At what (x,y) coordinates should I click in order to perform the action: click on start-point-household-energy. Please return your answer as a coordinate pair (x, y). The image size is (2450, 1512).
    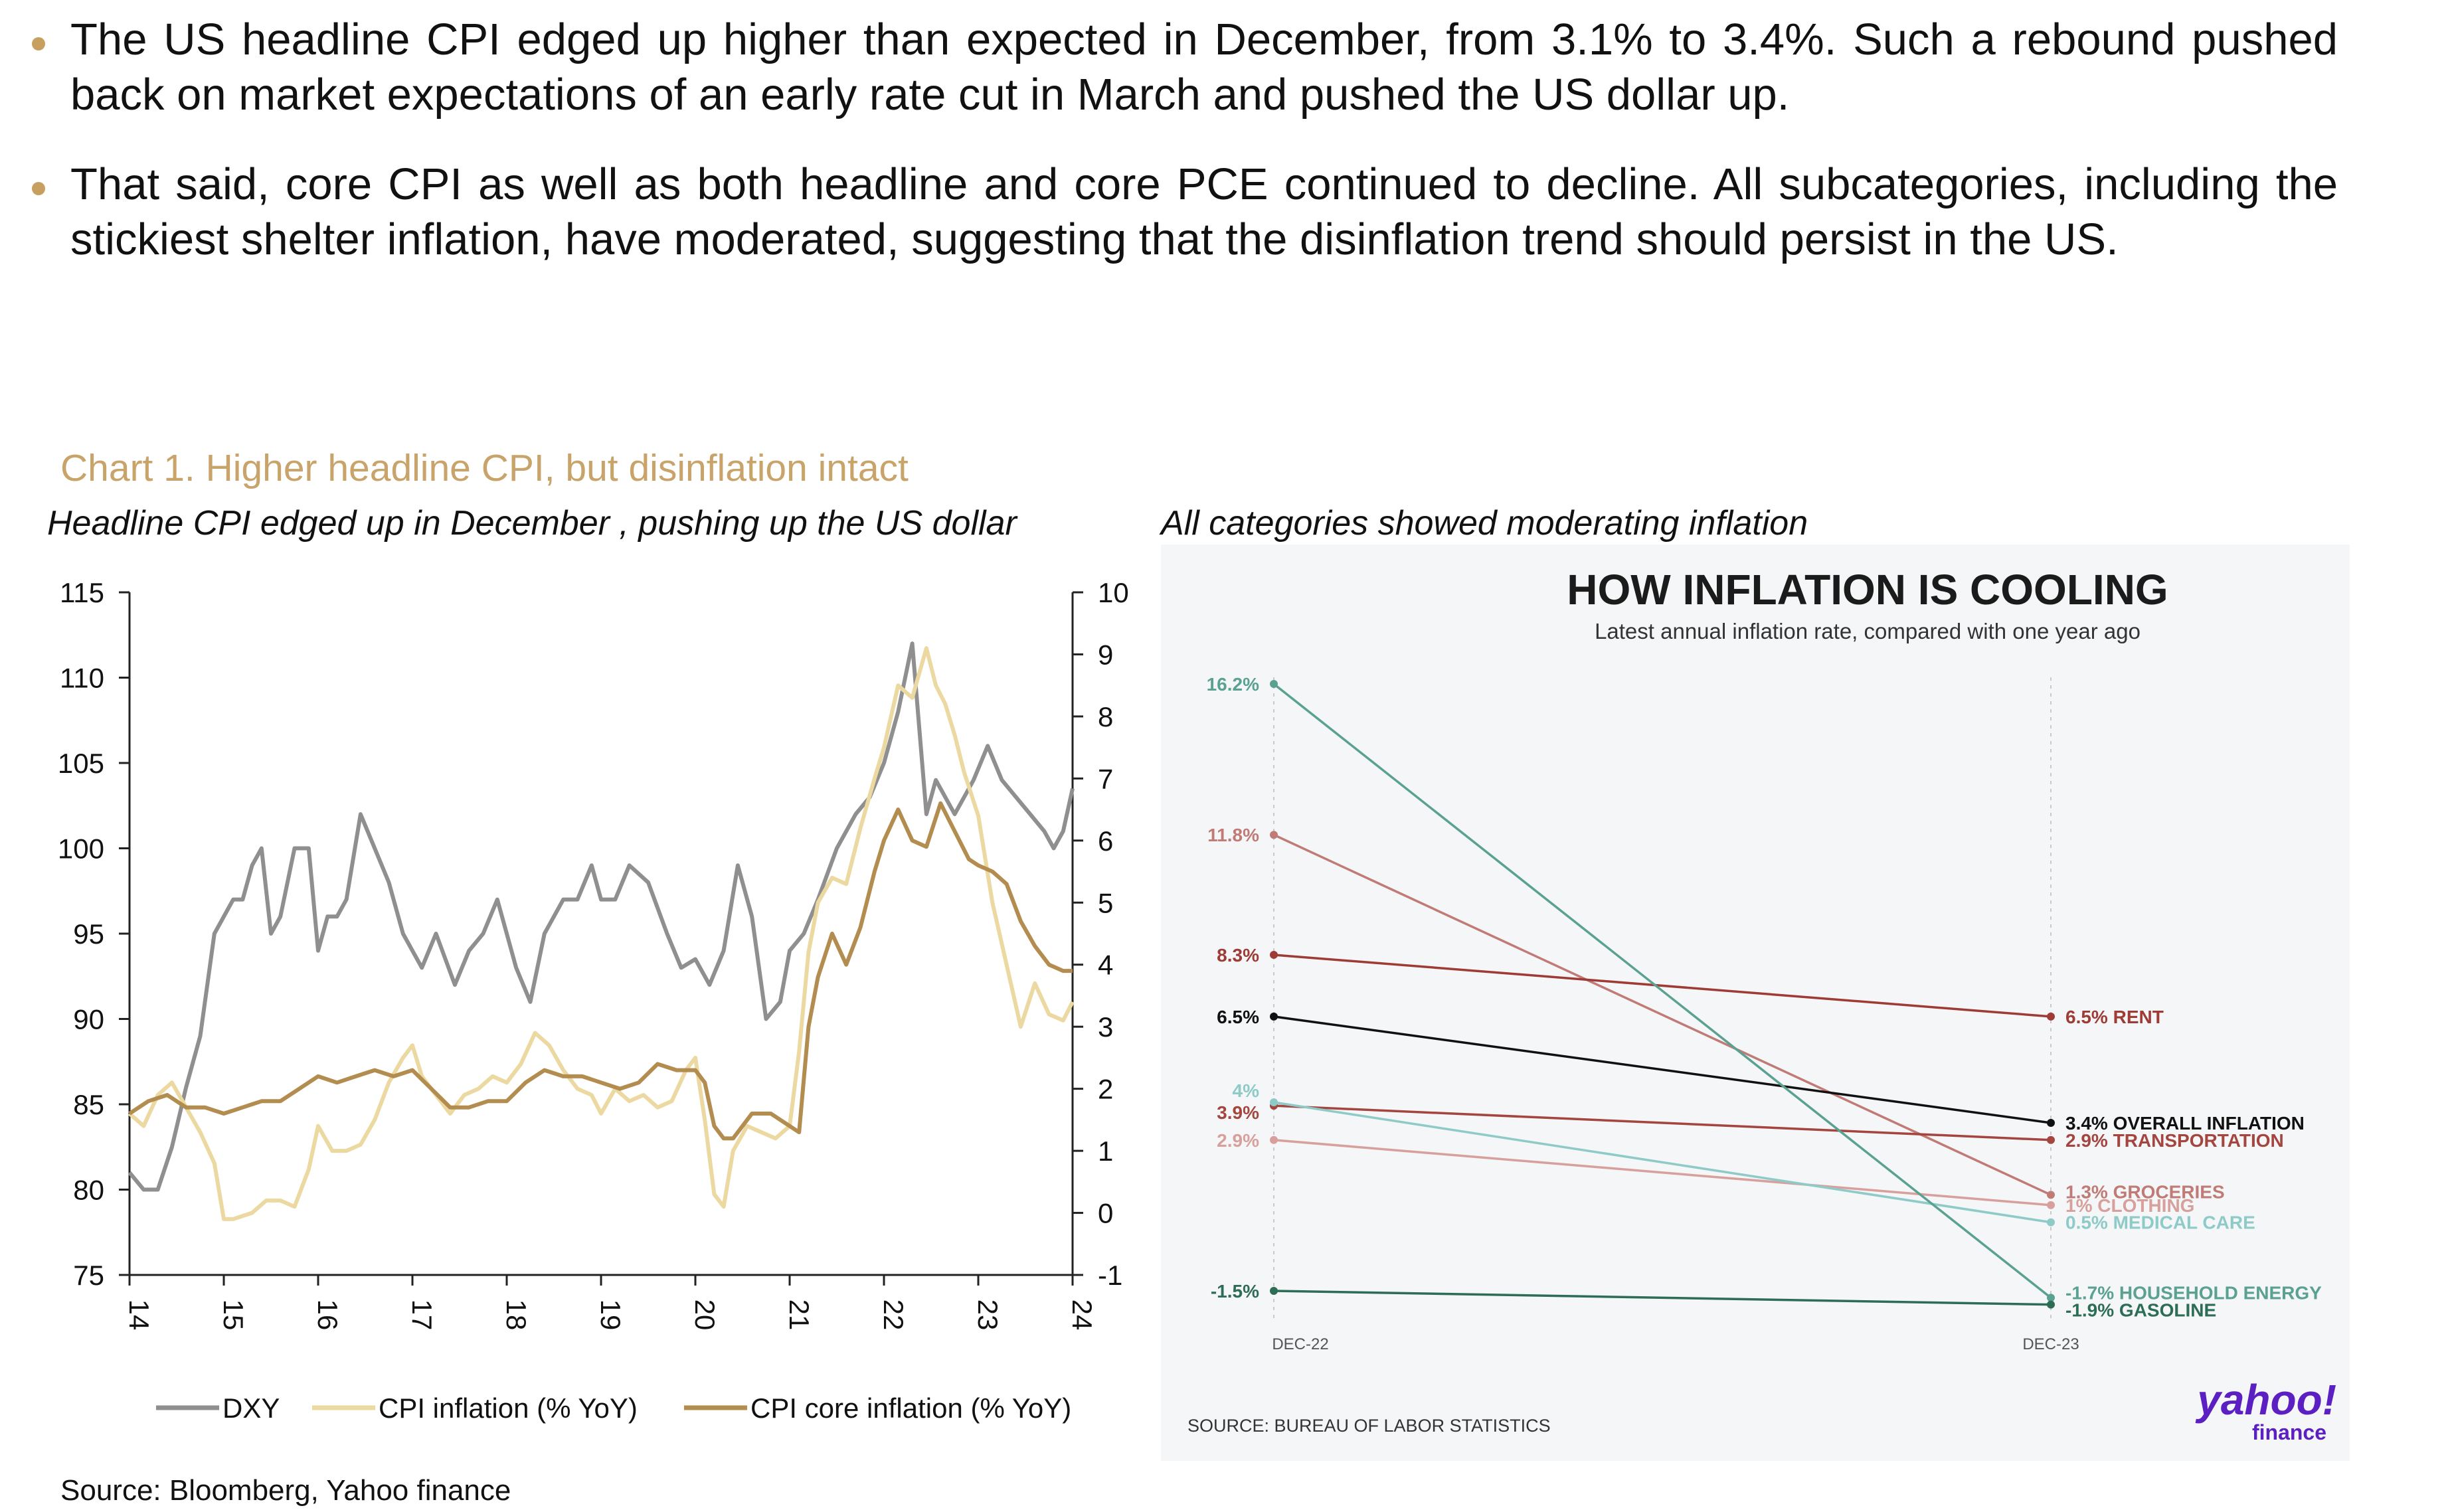
    Looking at the image, I should click on (1274, 684).